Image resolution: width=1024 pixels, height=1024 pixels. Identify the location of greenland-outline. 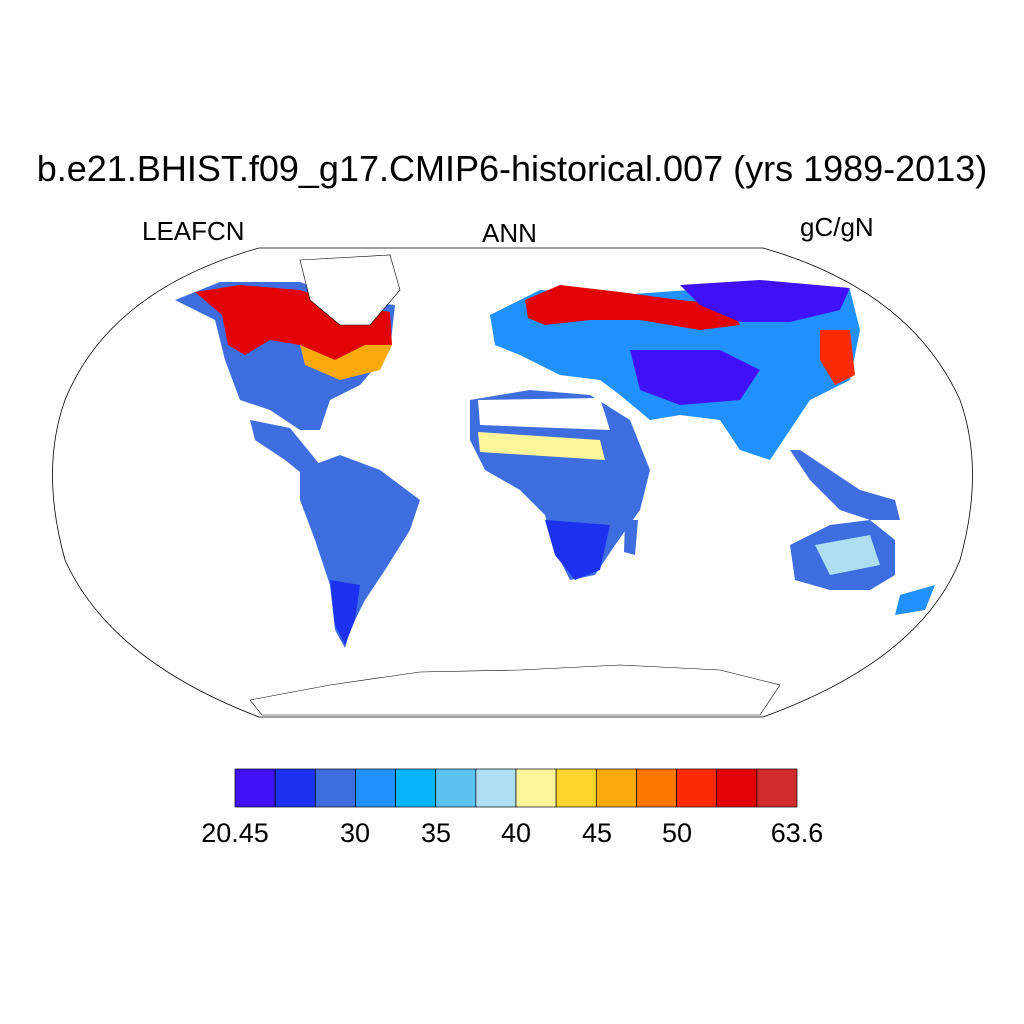
(350, 290).